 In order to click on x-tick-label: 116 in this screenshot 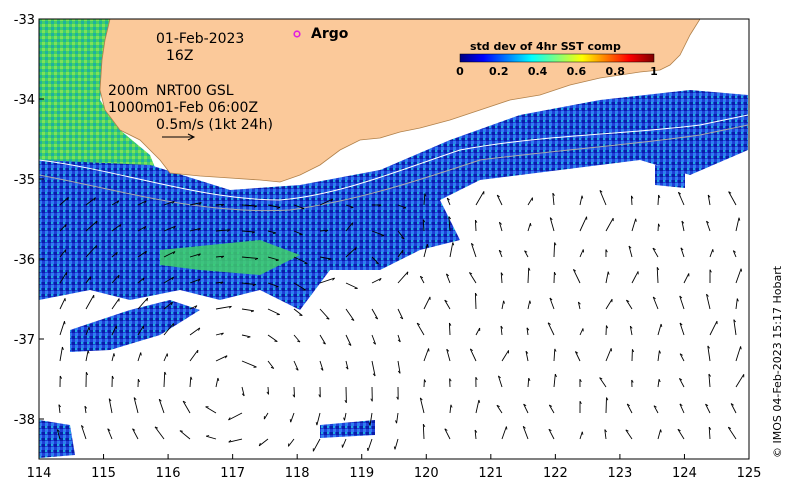, I will do `click(168, 473)`.